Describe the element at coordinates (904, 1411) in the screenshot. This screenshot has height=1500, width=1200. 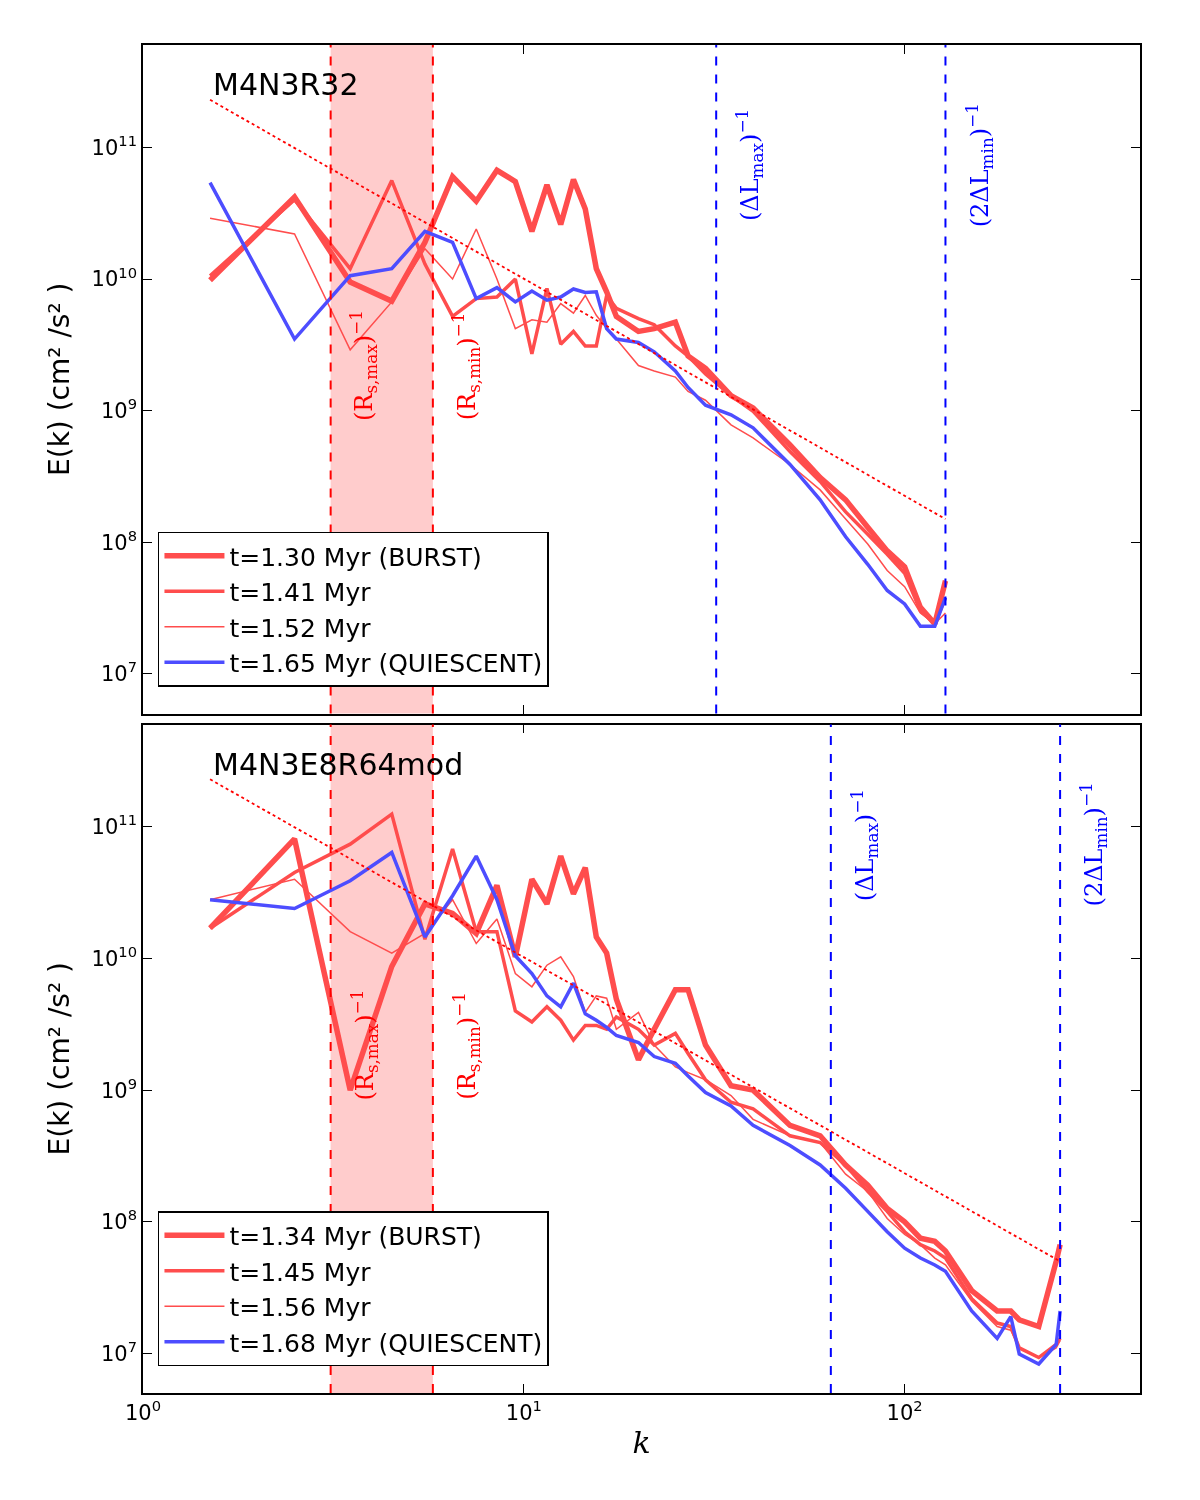
I see `x-tick-label: 10$^{2}$` at that location.